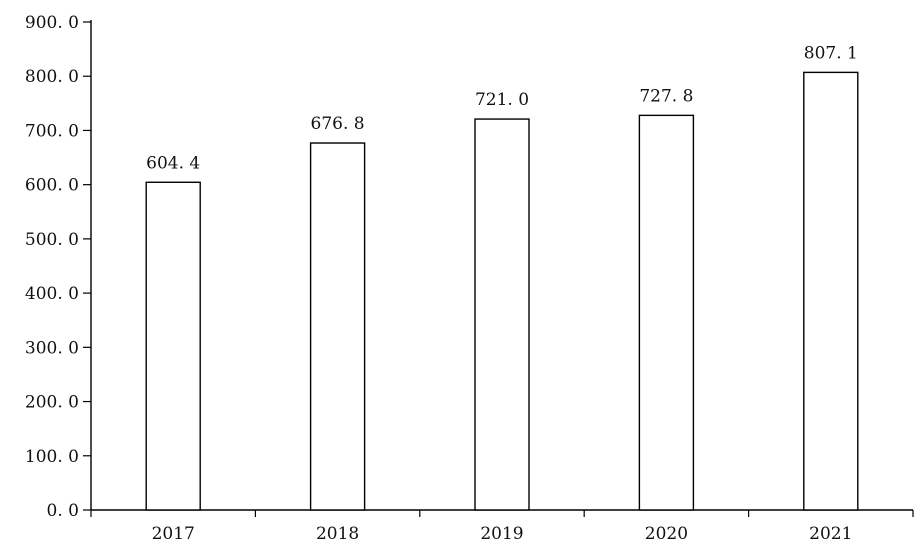 The height and width of the screenshot is (546, 917). What do you see at coordinates (831, 53) in the screenshot?
I see `data-label-2021: 807. 1` at bounding box center [831, 53].